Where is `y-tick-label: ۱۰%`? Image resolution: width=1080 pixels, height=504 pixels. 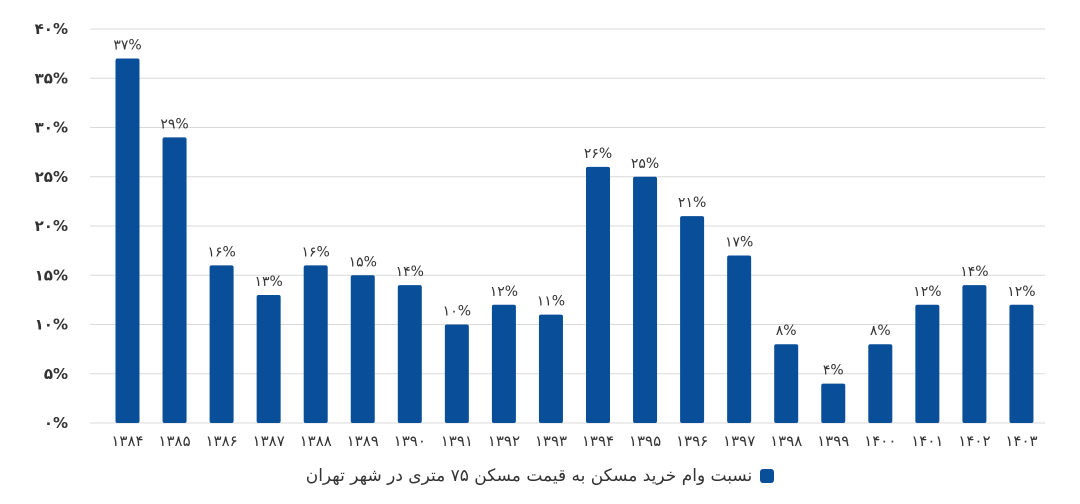 y-tick-label: ۱۰% is located at coordinates (51, 325).